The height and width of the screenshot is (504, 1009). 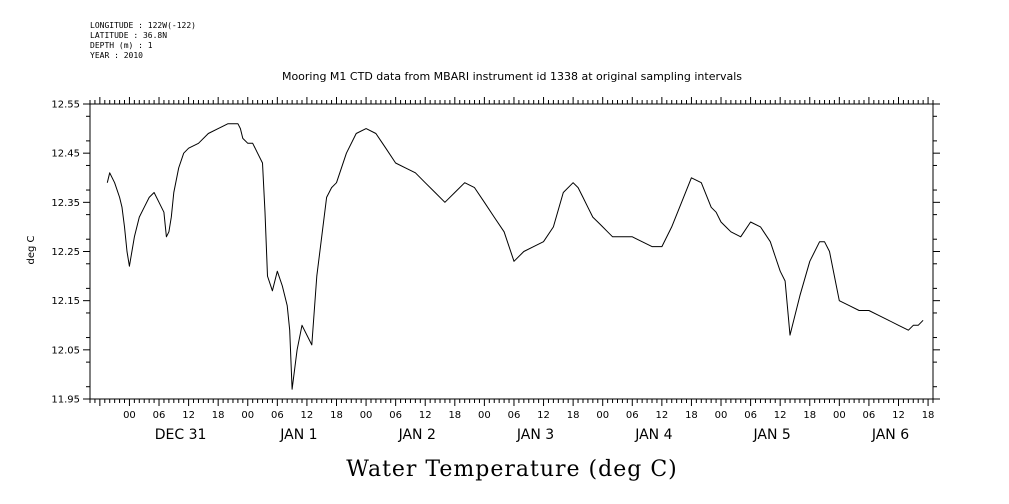 What do you see at coordinates (65, 350) in the screenshot?
I see `y-tick-label: 12.05` at bounding box center [65, 350].